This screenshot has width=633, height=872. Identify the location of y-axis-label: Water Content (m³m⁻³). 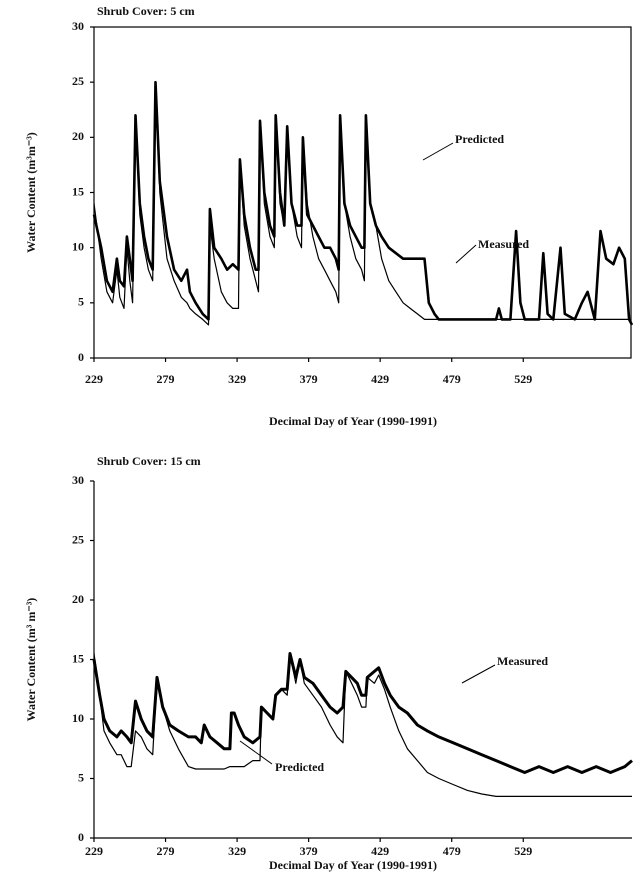
(31, 192).